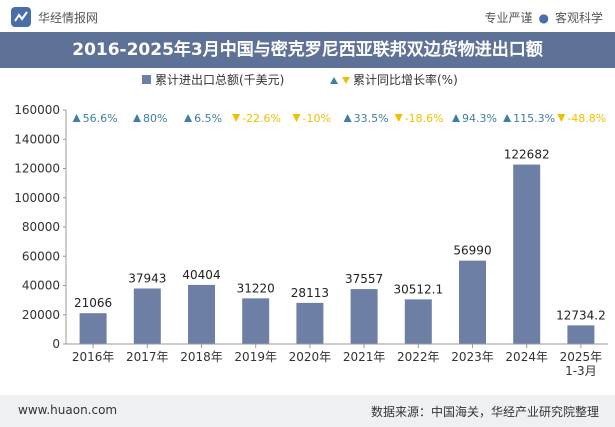  What do you see at coordinates (405, 79) in the screenshot?
I see `legend-line-label: 累计同比增长率(%)` at bounding box center [405, 79].